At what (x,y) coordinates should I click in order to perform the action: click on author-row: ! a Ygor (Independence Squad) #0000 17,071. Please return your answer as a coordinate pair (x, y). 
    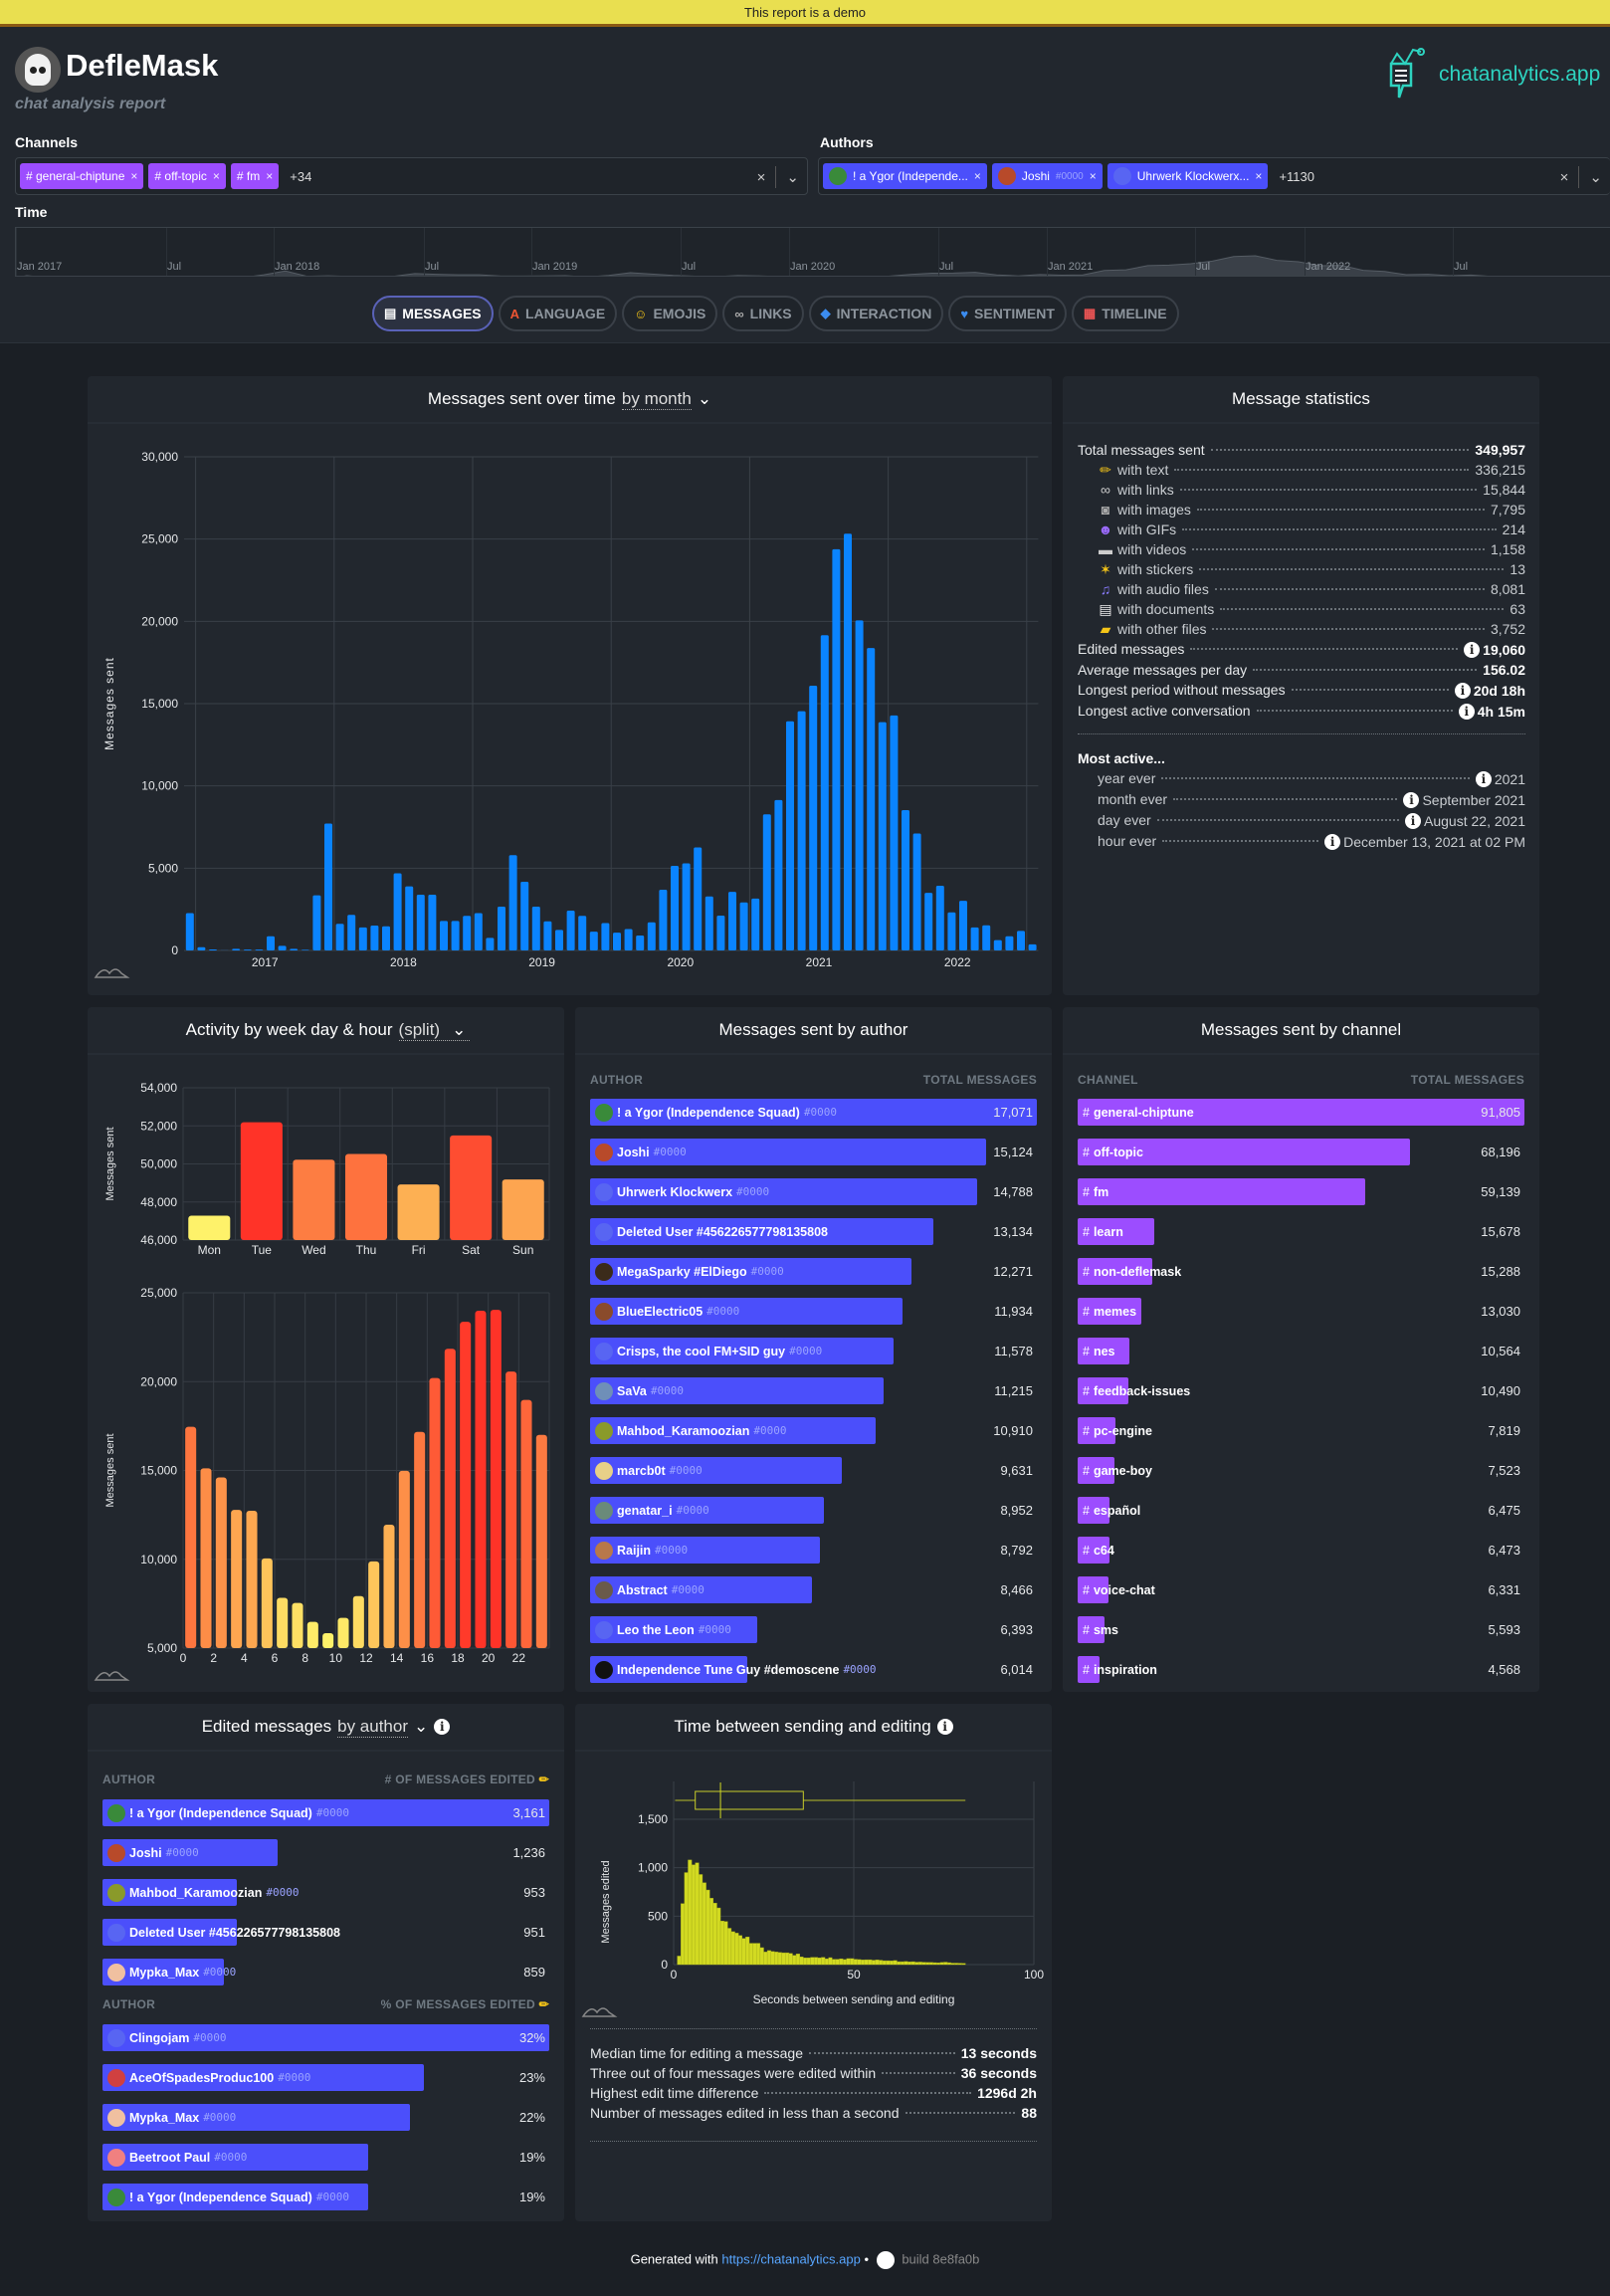
    Looking at the image, I should click on (814, 1112).